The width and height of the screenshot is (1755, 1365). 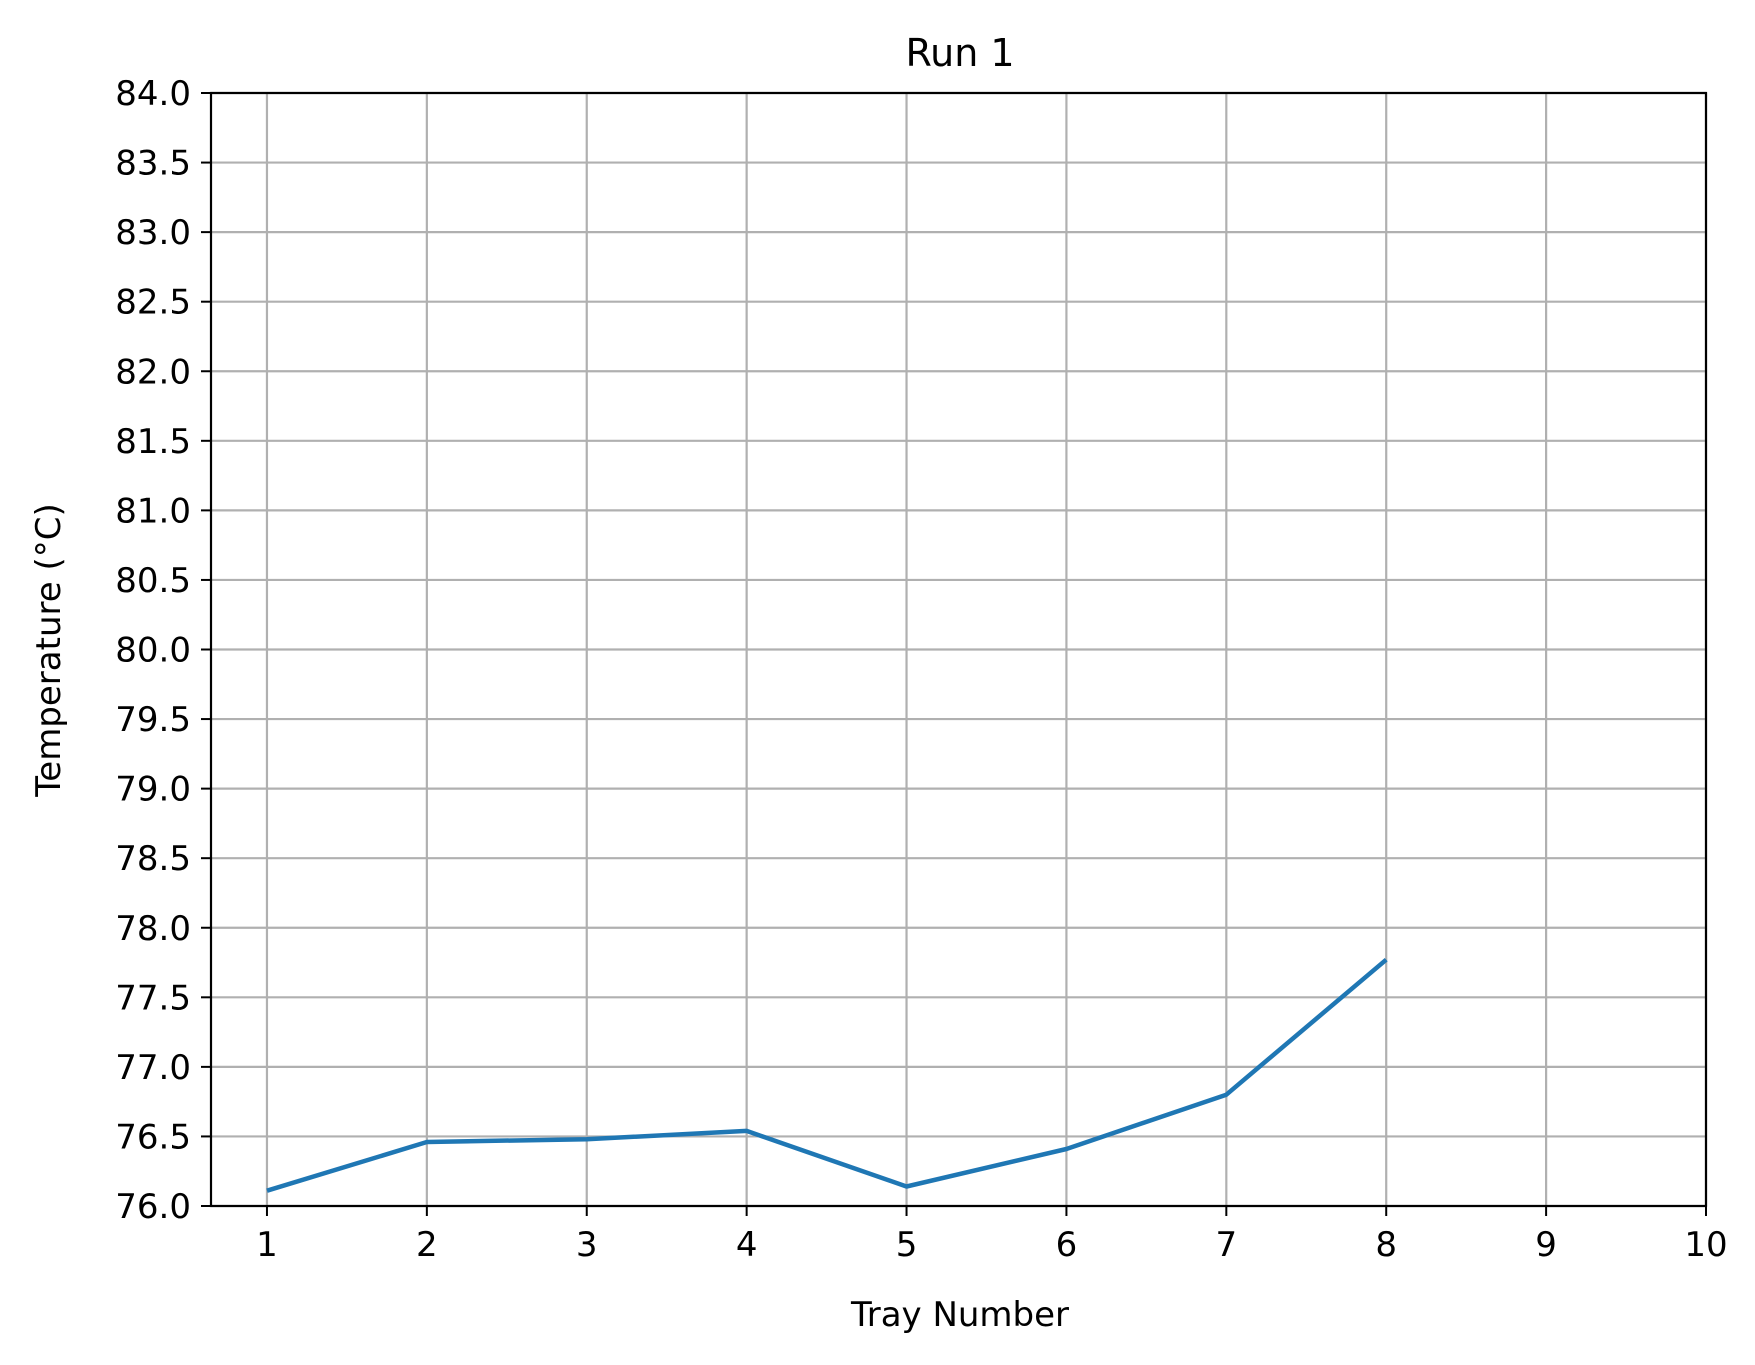 What do you see at coordinates (153, 1207) in the screenshot?
I see `y-tick-label: 76.0` at bounding box center [153, 1207].